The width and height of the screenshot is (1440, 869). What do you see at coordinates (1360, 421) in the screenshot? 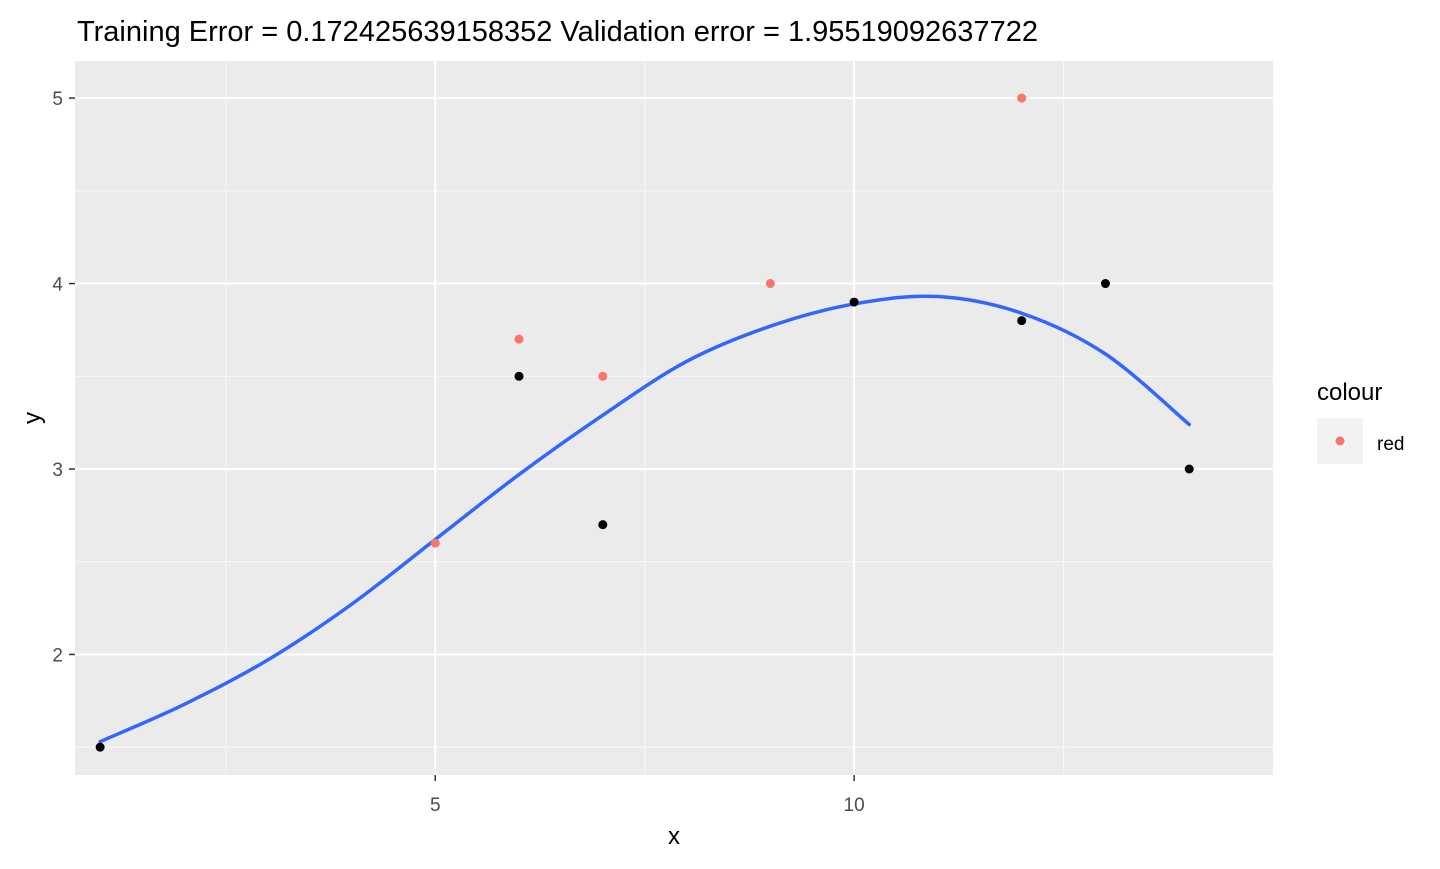
I see `legend: colour red` at bounding box center [1360, 421].